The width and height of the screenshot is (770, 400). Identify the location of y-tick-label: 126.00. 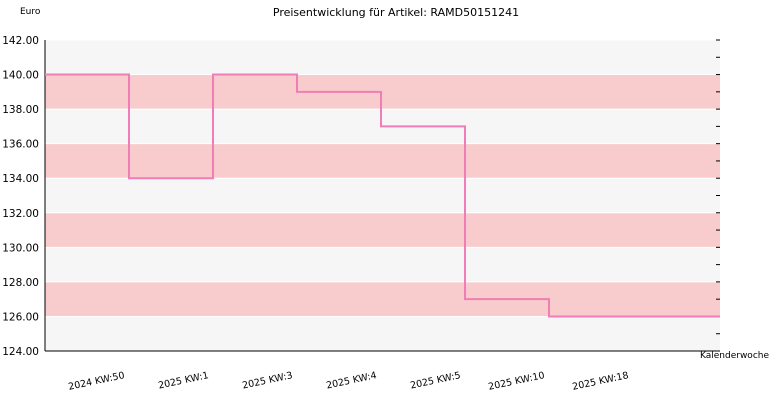
(20, 317).